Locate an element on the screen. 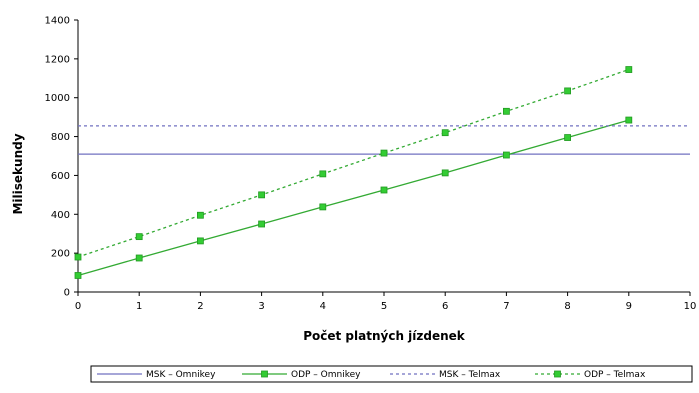  x-tick-label: 2 is located at coordinates (200, 306).